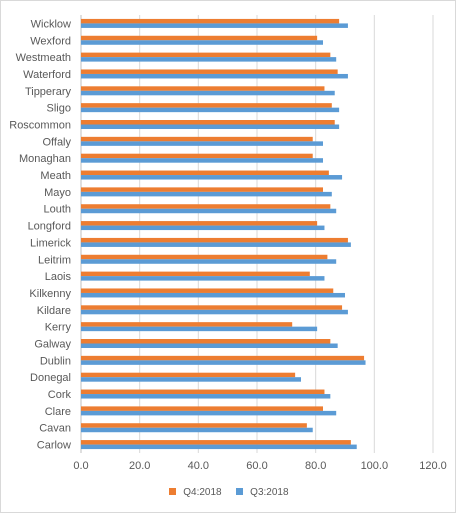  Describe the element at coordinates (214, 76) in the screenshot. I see `bar-q3-waterford` at that location.